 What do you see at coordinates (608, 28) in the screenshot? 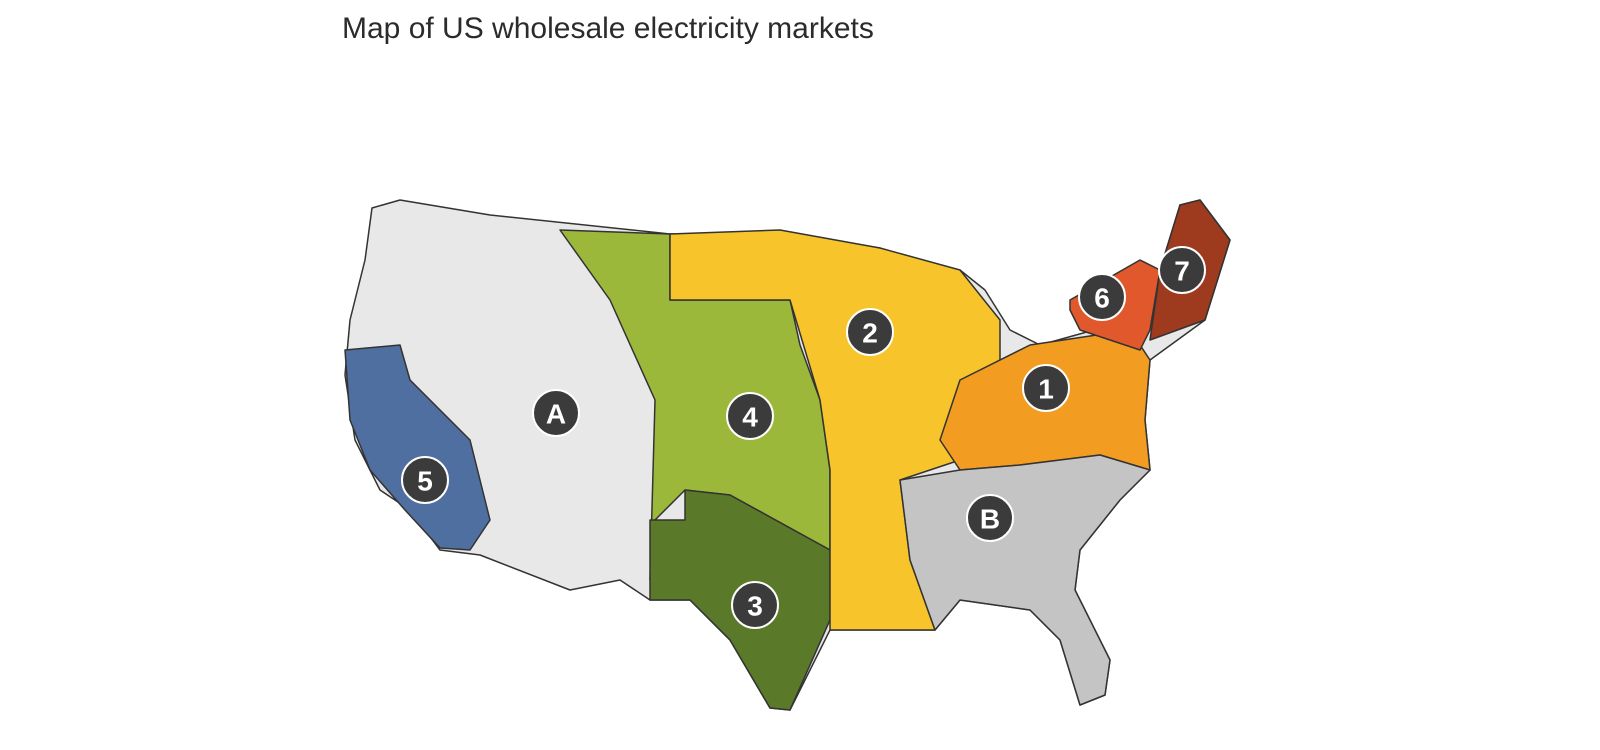
I see `page-title: Map of US wholesale electricity markets` at bounding box center [608, 28].